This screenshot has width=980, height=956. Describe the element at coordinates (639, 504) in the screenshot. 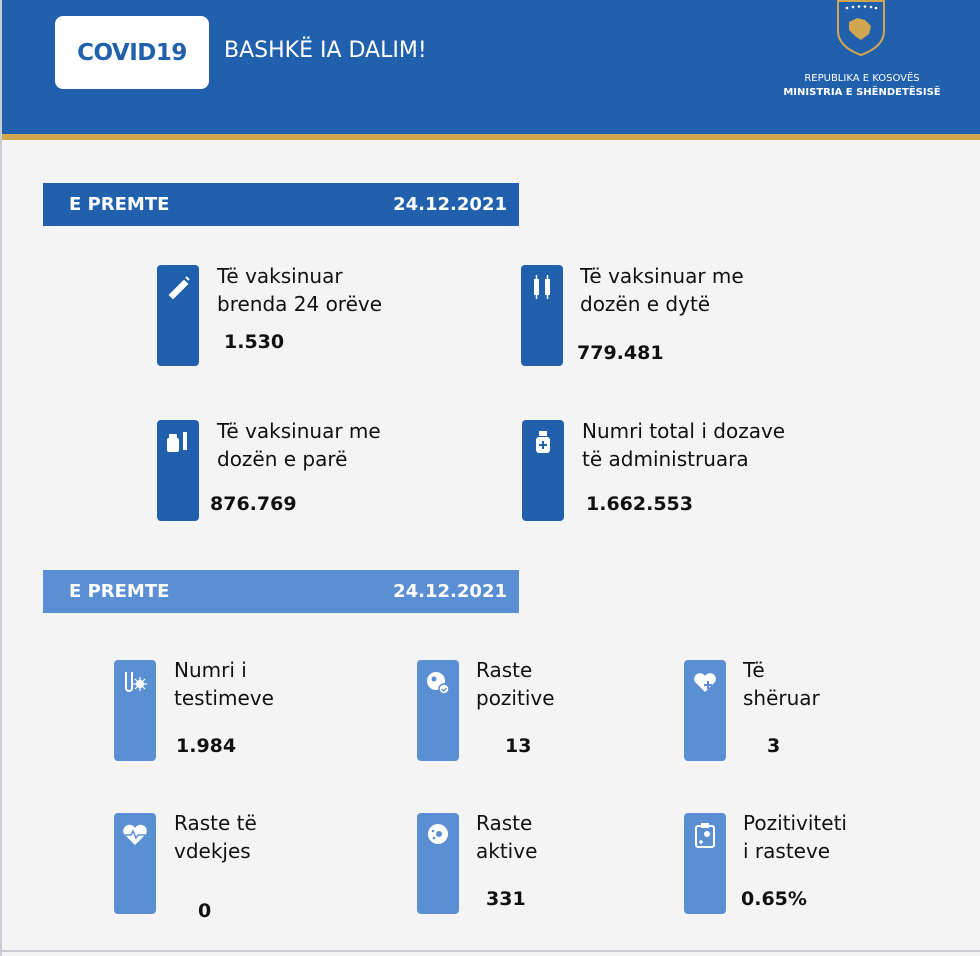

I see `total-doses-value: 1.662.553` at that location.